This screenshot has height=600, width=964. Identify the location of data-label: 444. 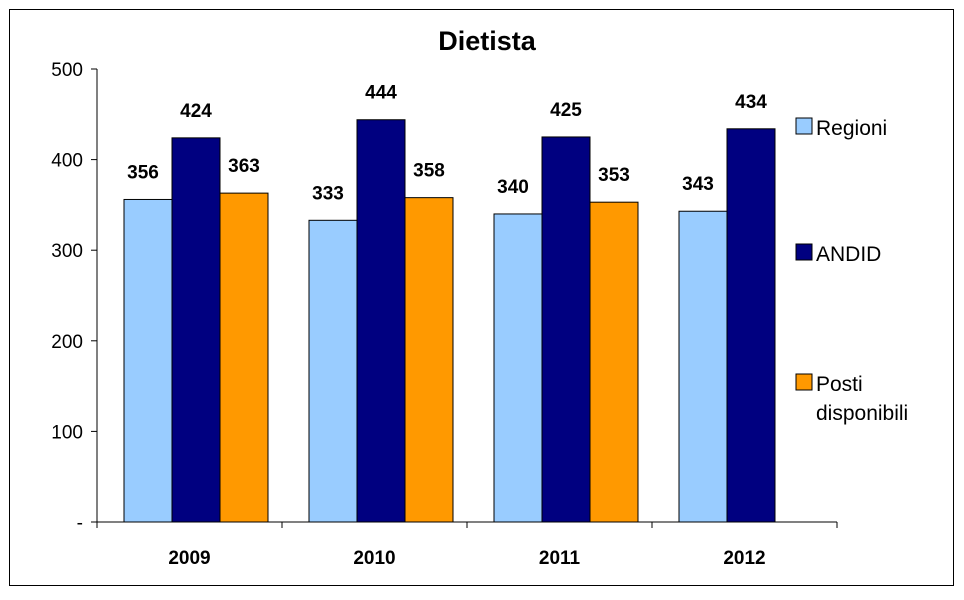
(381, 93).